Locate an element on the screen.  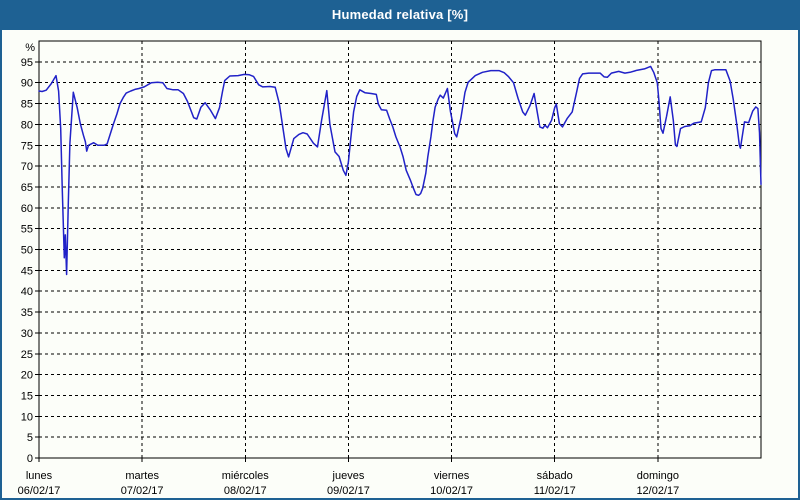
title-bar: Humedad relativa [%] is located at coordinates (400, 16).